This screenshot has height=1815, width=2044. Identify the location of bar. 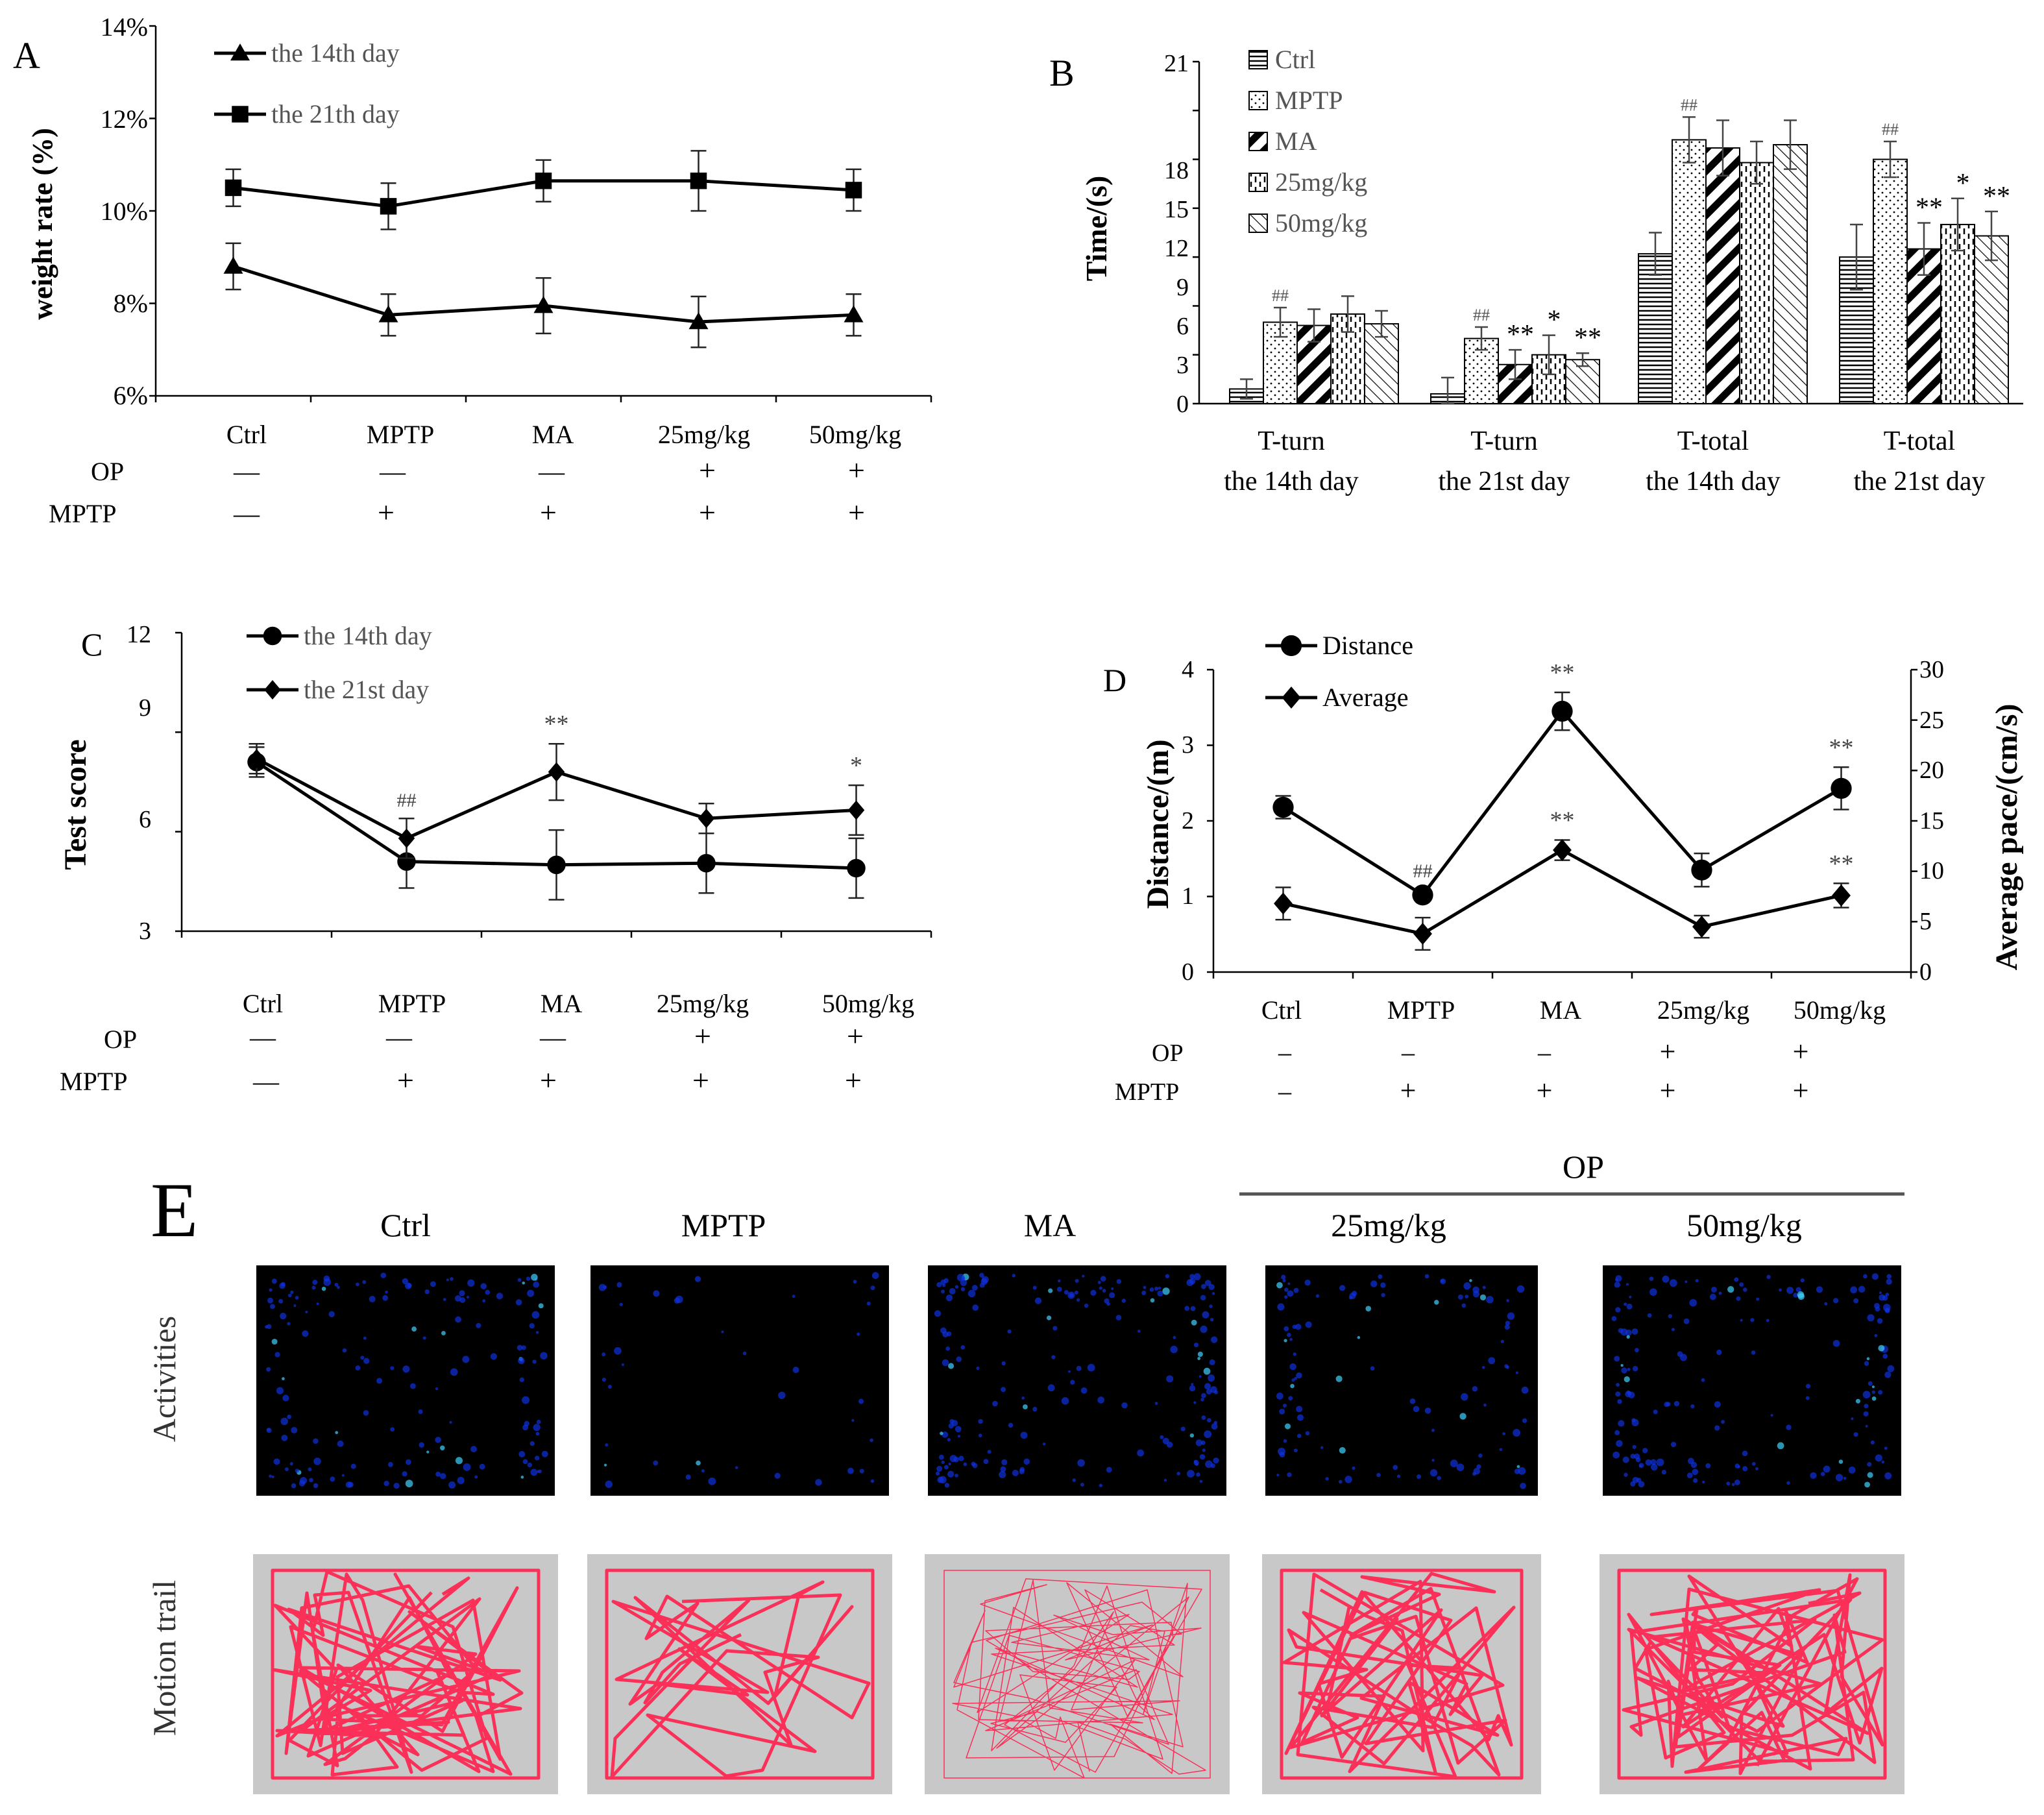
(1655, 329).